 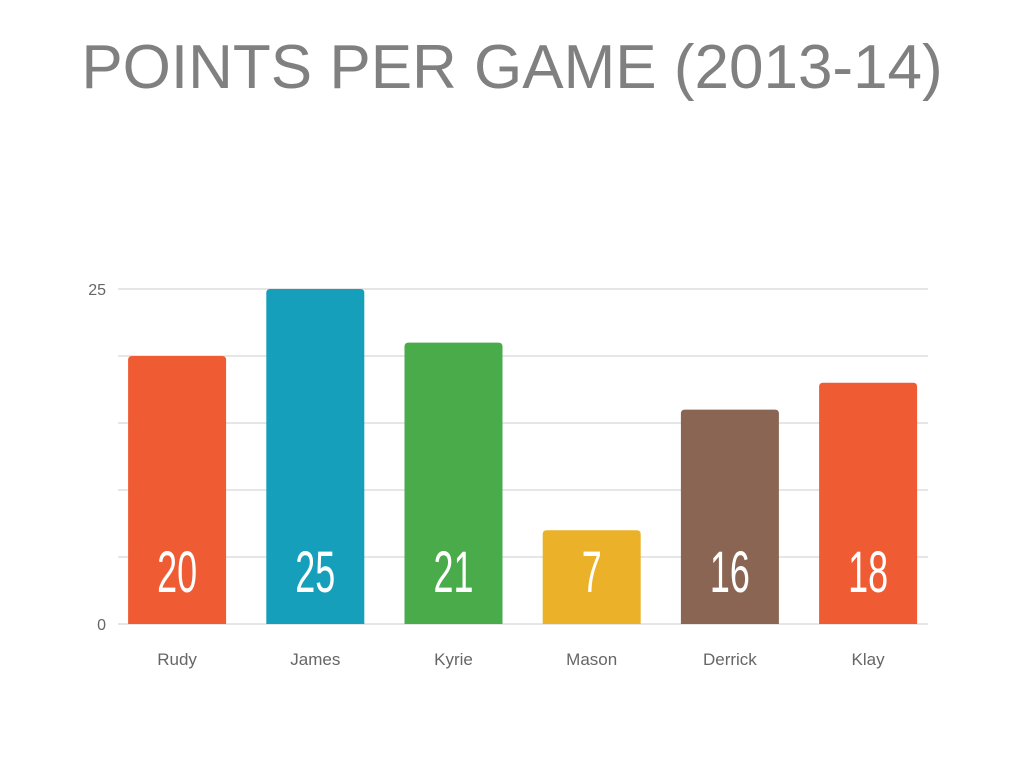 What do you see at coordinates (730, 659) in the screenshot?
I see `x-tick-label: Derrick` at bounding box center [730, 659].